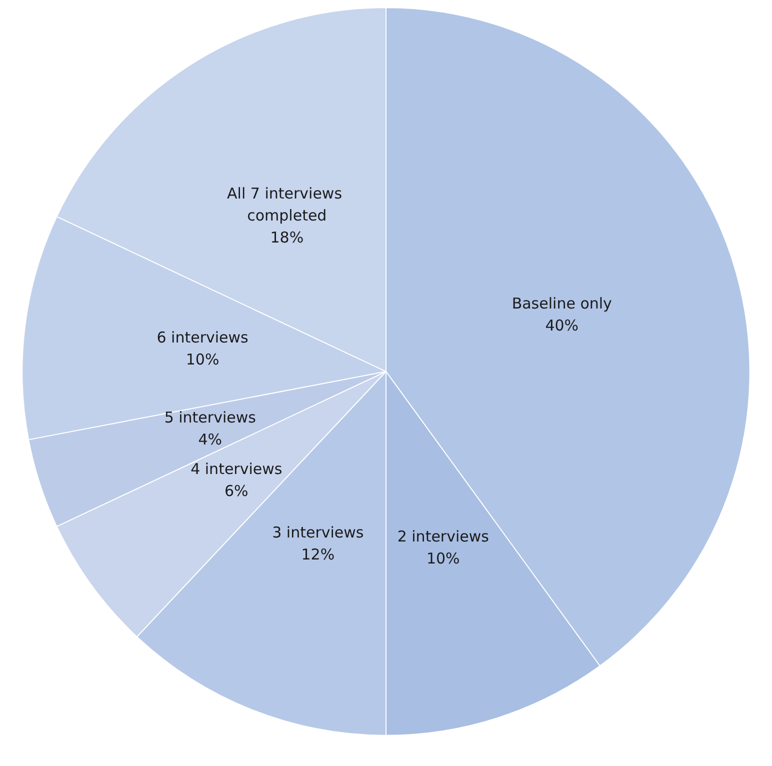 Image resolution: width=772 pixels, height=766 pixels. Describe the element at coordinates (202, 337) in the screenshot. I see `slice-label: 6 interviews` at that location.